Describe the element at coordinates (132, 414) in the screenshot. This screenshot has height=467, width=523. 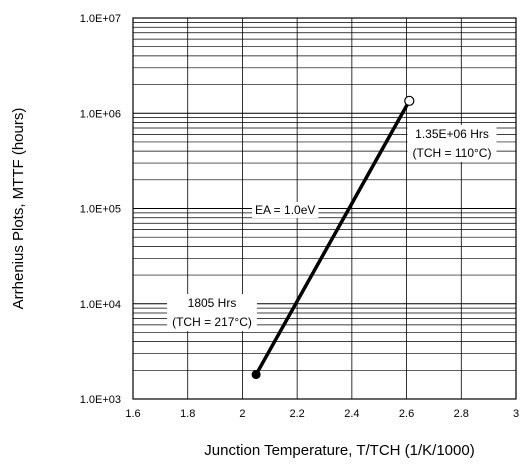
I see `x-tick-label: 1.6` at that location.